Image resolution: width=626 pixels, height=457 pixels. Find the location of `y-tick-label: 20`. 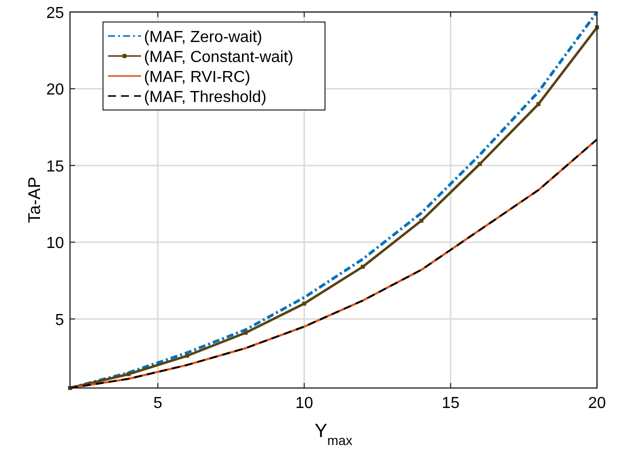

y-tick-label: 20 is located at coordinates (55, 90).